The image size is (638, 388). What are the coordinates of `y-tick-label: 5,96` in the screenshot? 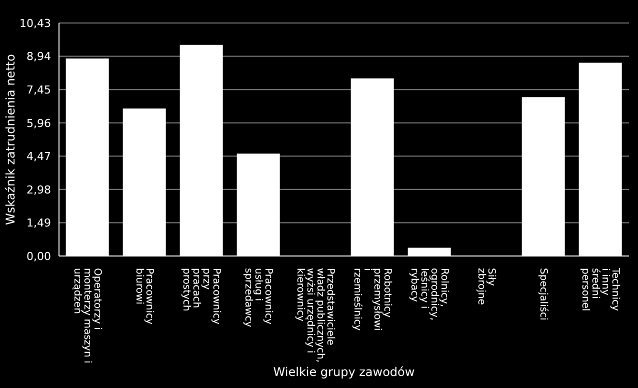 It's located at (38, 123).